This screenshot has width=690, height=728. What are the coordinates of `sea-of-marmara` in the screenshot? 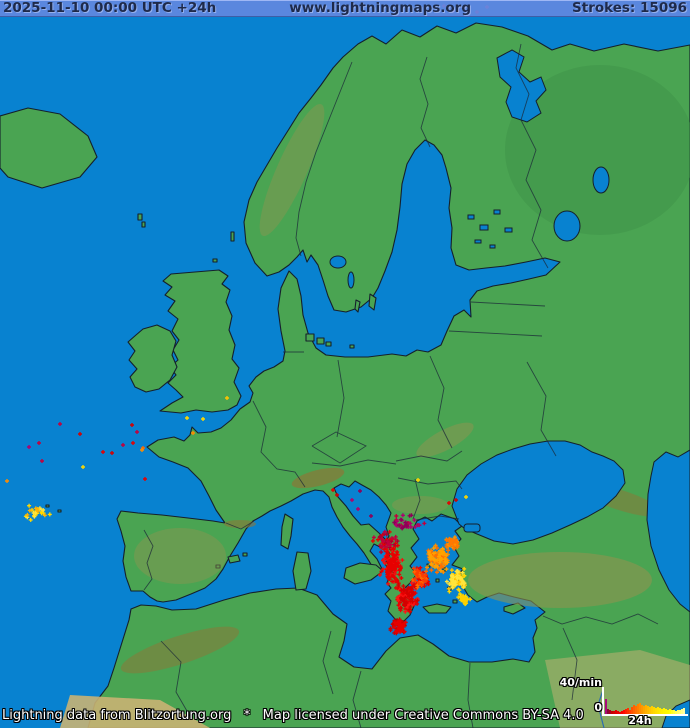 It's located at (472, 528).